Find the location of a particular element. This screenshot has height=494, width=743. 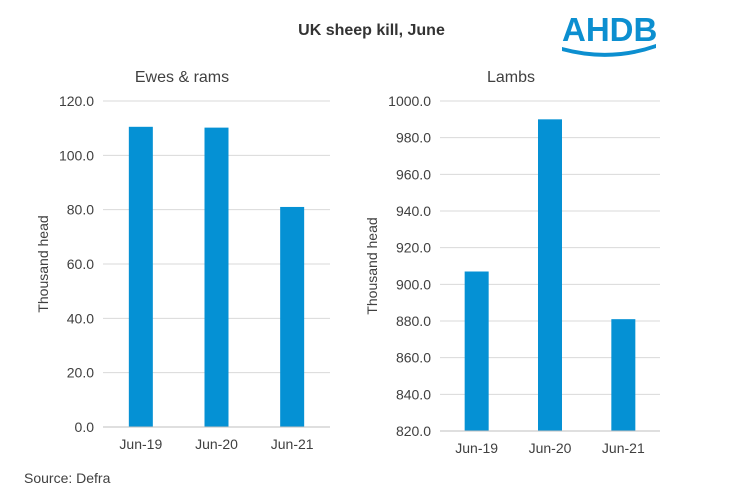

y-tick-label: 980.0 is located at coordinates (413, 138).